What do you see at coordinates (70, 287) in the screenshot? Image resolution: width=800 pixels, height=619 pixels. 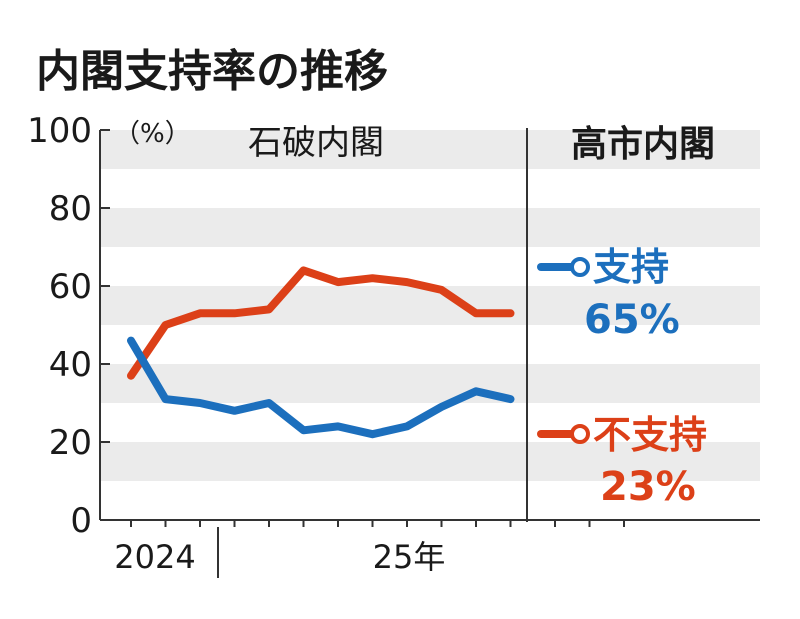 I see `y-tick-label: 60` at bounding box center [70, 287].